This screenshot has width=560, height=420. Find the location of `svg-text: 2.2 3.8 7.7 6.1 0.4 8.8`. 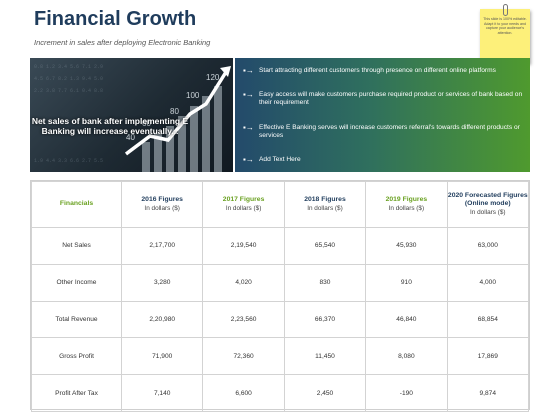

svg-text: 2.2 3.8 7.7 6.1 0.4 8.8 is located at coordinates (68, 91).